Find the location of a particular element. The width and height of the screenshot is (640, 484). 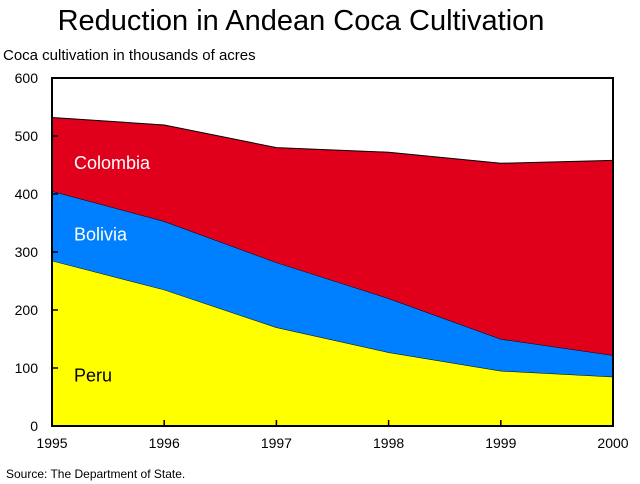

x-tick-label: 1997 is located at coordinates (276, 443).